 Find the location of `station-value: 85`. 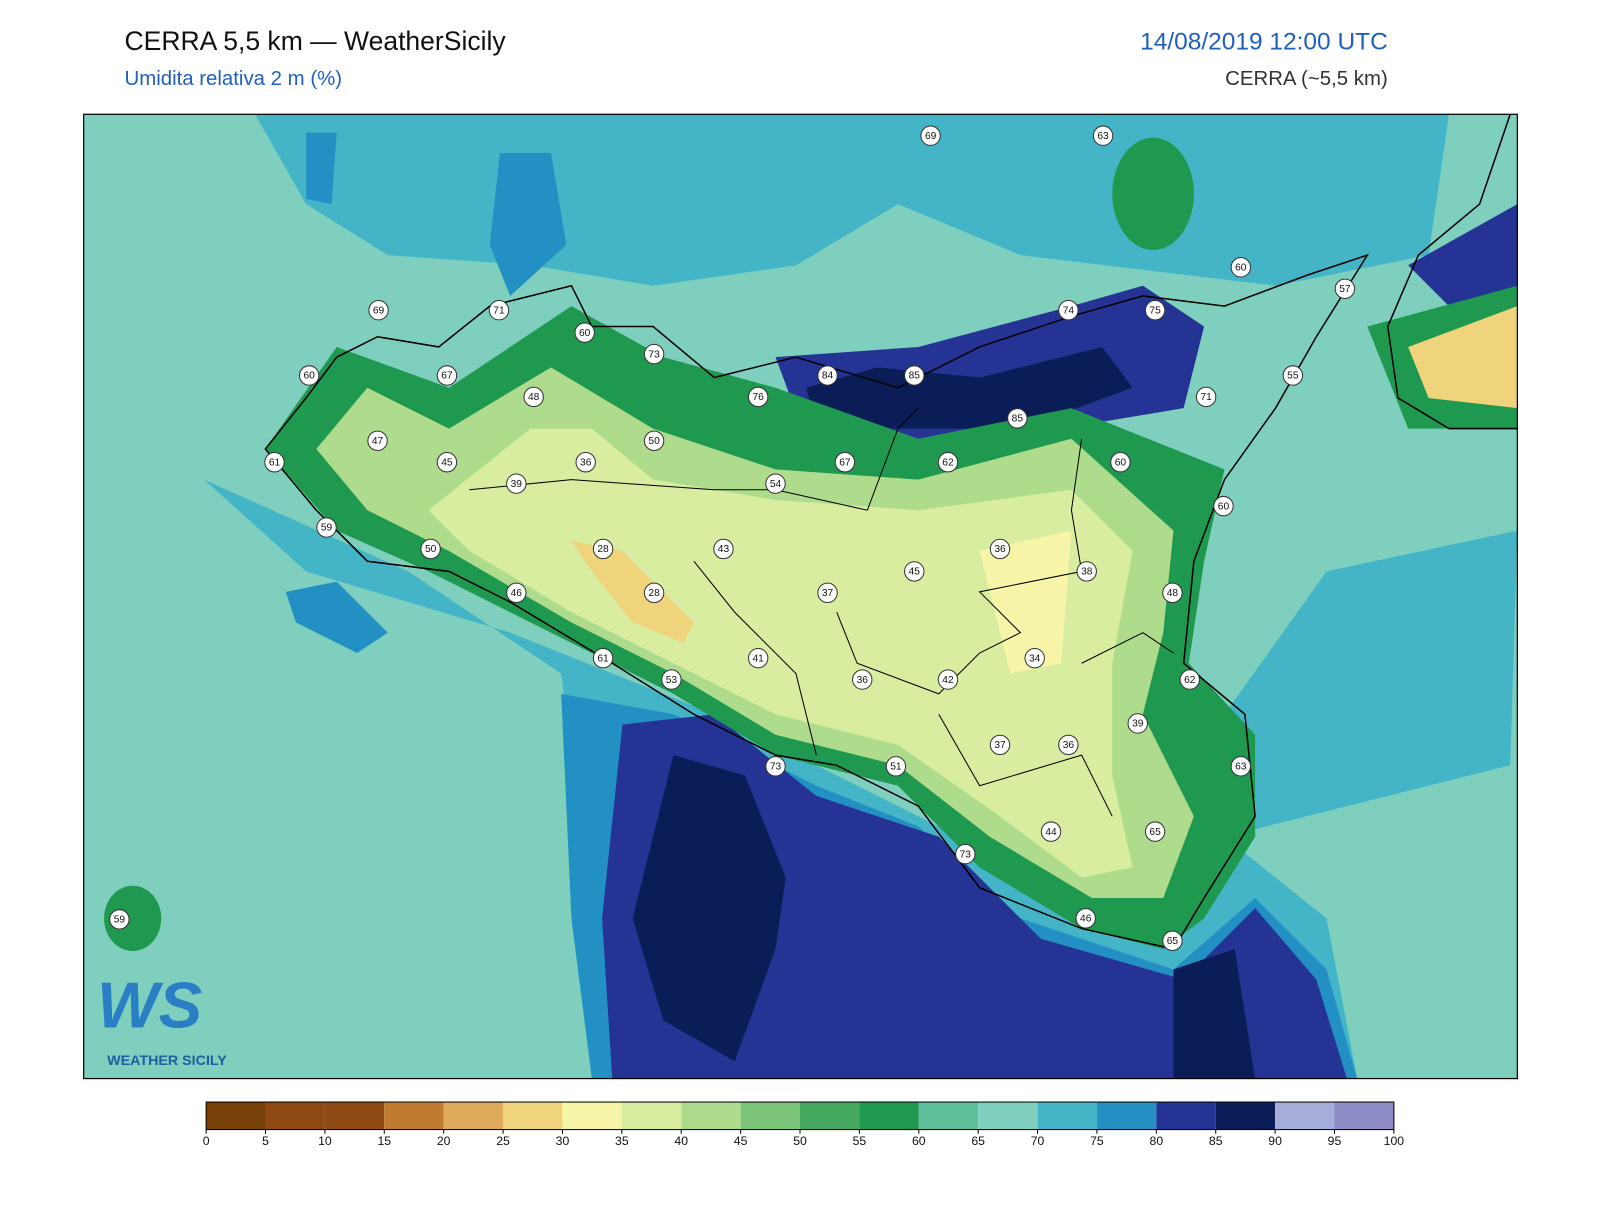

station-value: 85 is located at coordinates (915, 376).